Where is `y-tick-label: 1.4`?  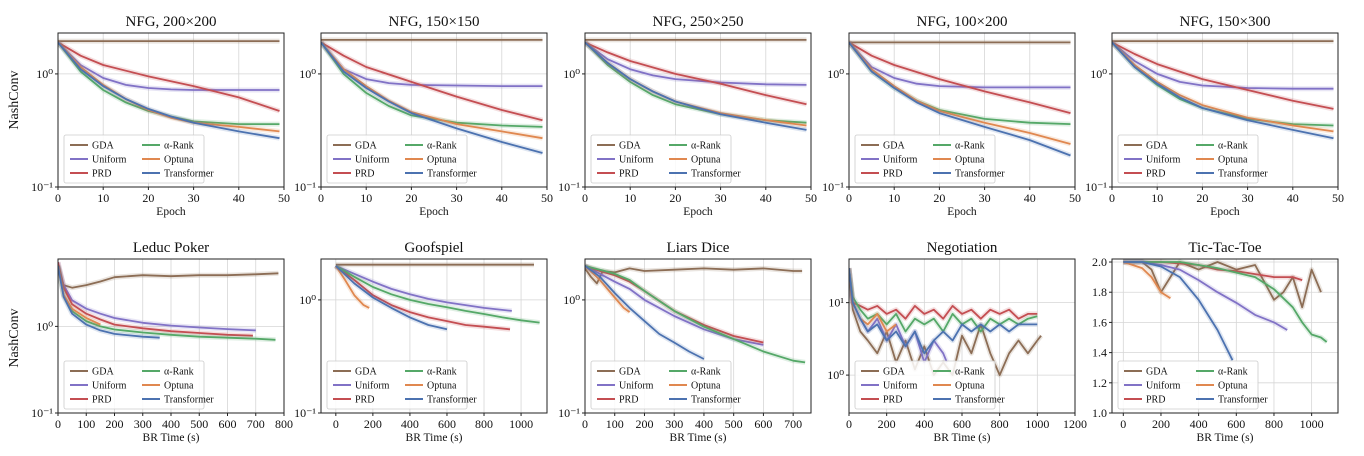
y-tick-label: 1.4 is located at coordinates (1099, 353).